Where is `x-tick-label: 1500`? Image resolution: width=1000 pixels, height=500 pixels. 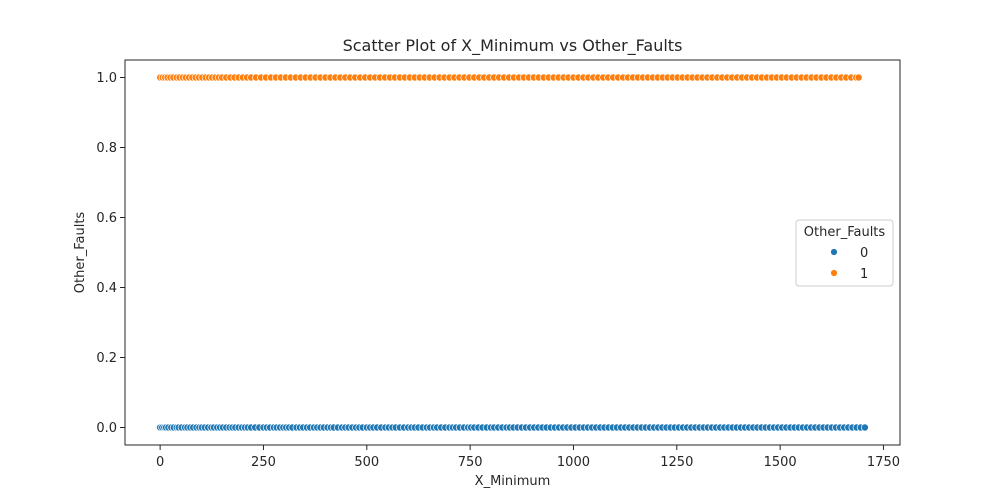 x-tick-label: 1500 is located at coordinates (780, 462).